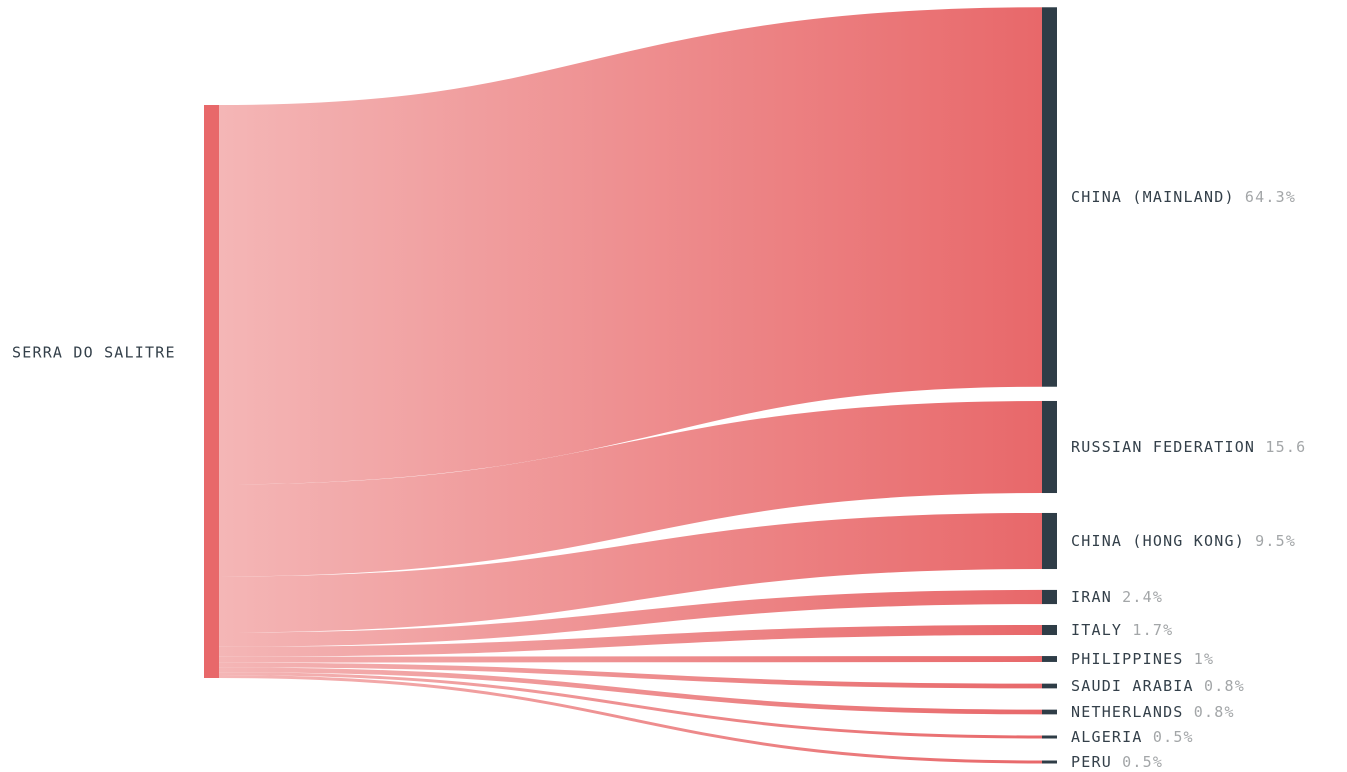 The image size is (1347, 772). Describe the element at coordinates (1158, 541) in the screenshot. I see `target-name: CHINA (HONG KONG)` at that location.